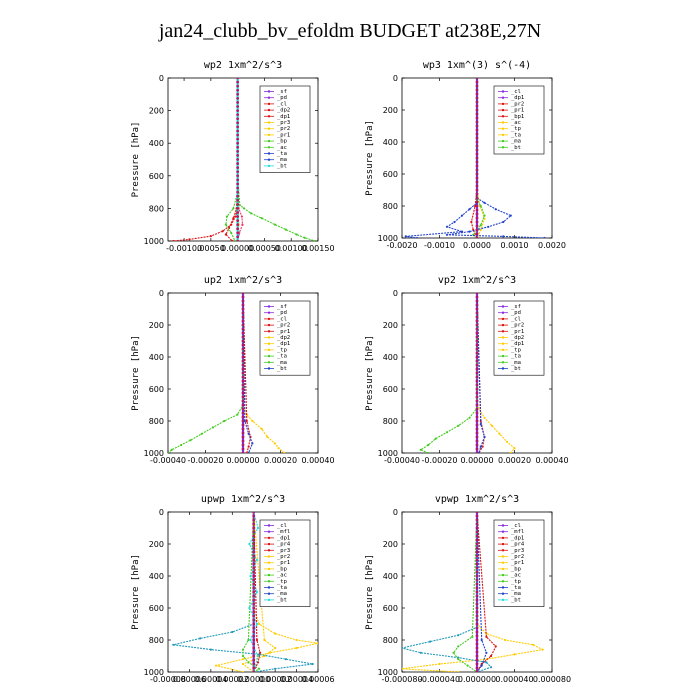  Describe the element at coordinates (283, 563) in the screenshot. I see `legend-label: _pr1` at that location.